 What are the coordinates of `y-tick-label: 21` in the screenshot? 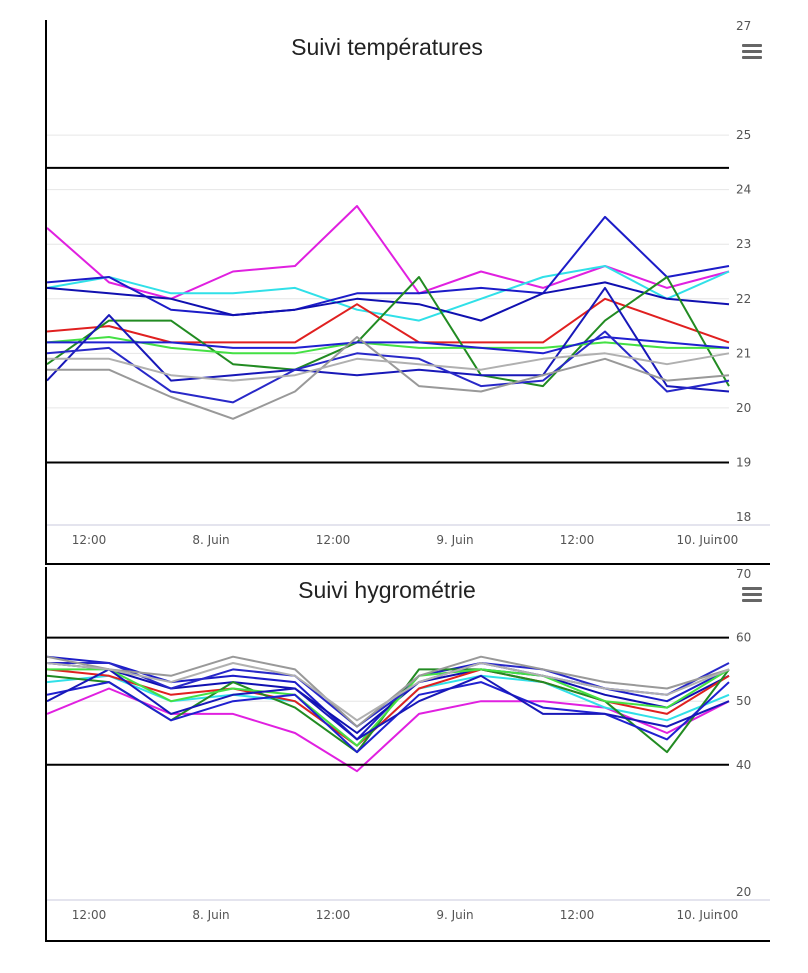 It's located at (743, 353).